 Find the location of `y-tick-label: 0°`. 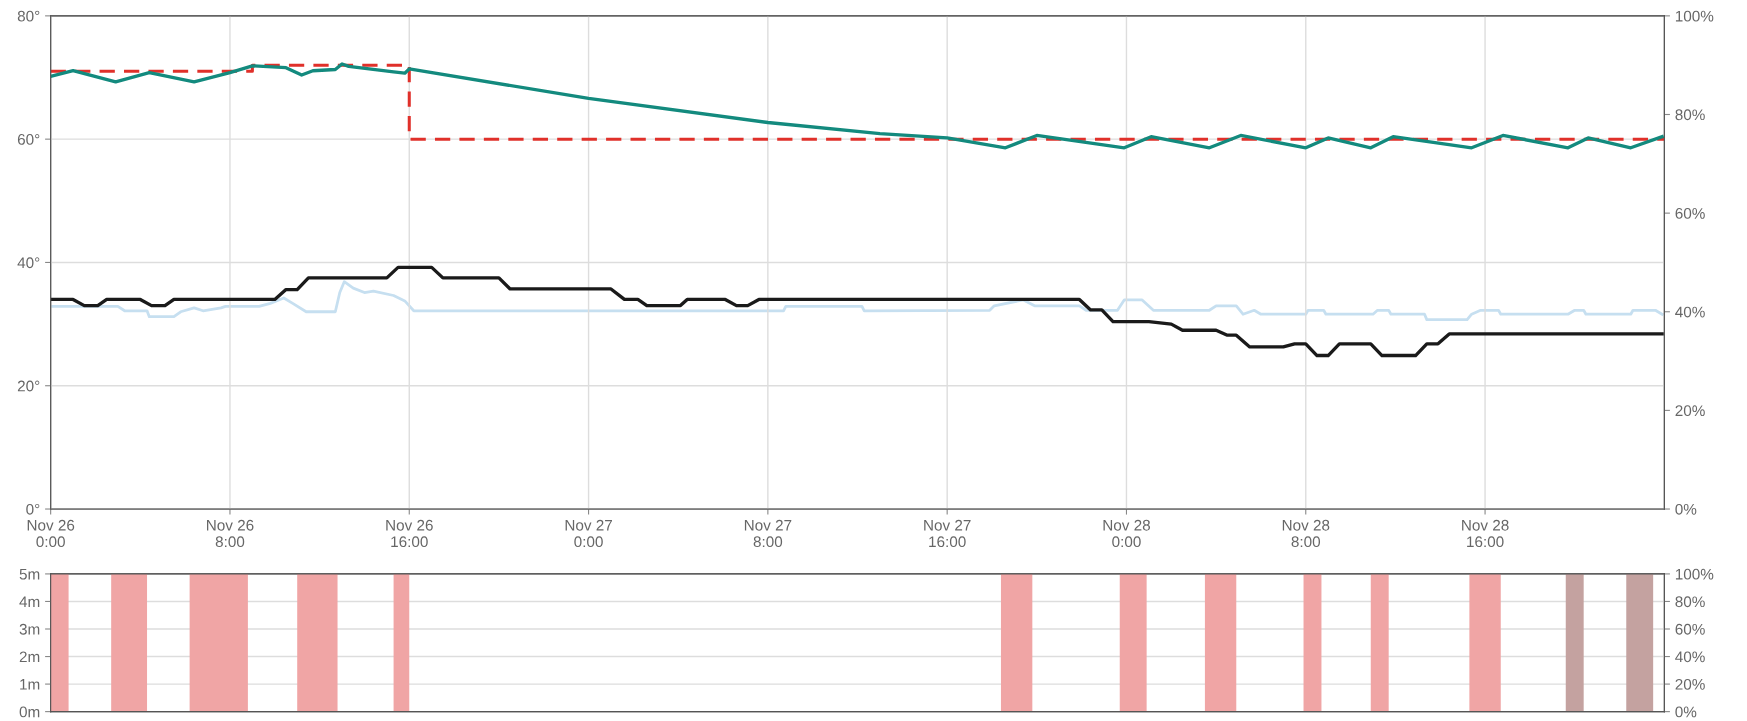

y-tick-label: 0° is located at coordinates (33, 509).